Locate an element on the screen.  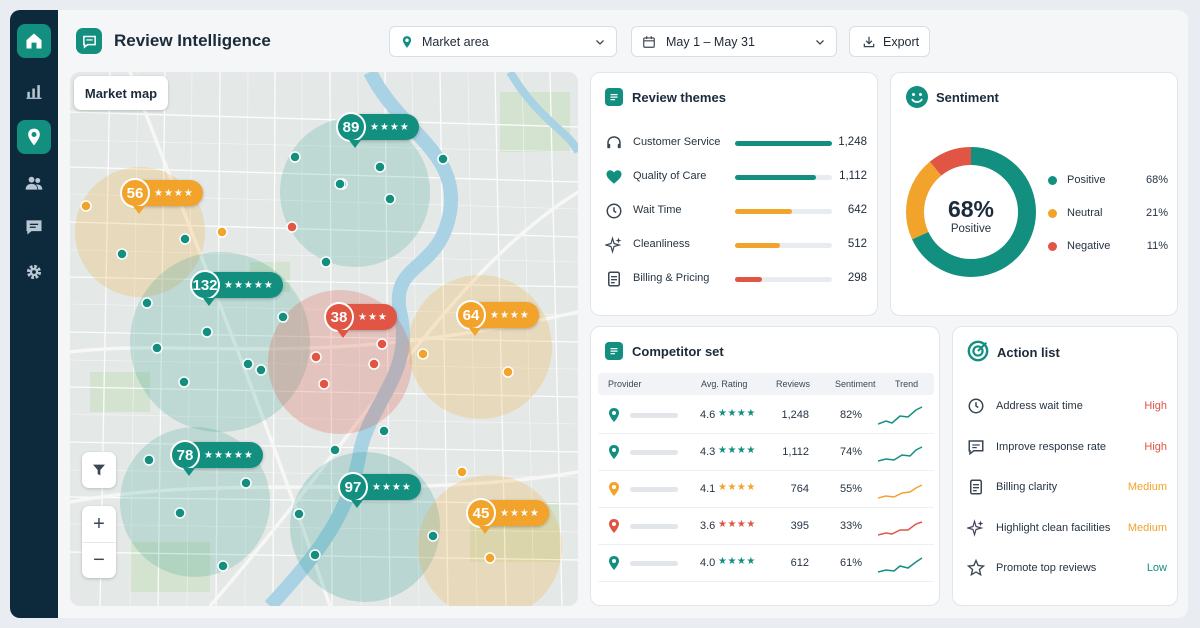
map-pin: 89 ★★★★ is located at coordinates (377, 130).